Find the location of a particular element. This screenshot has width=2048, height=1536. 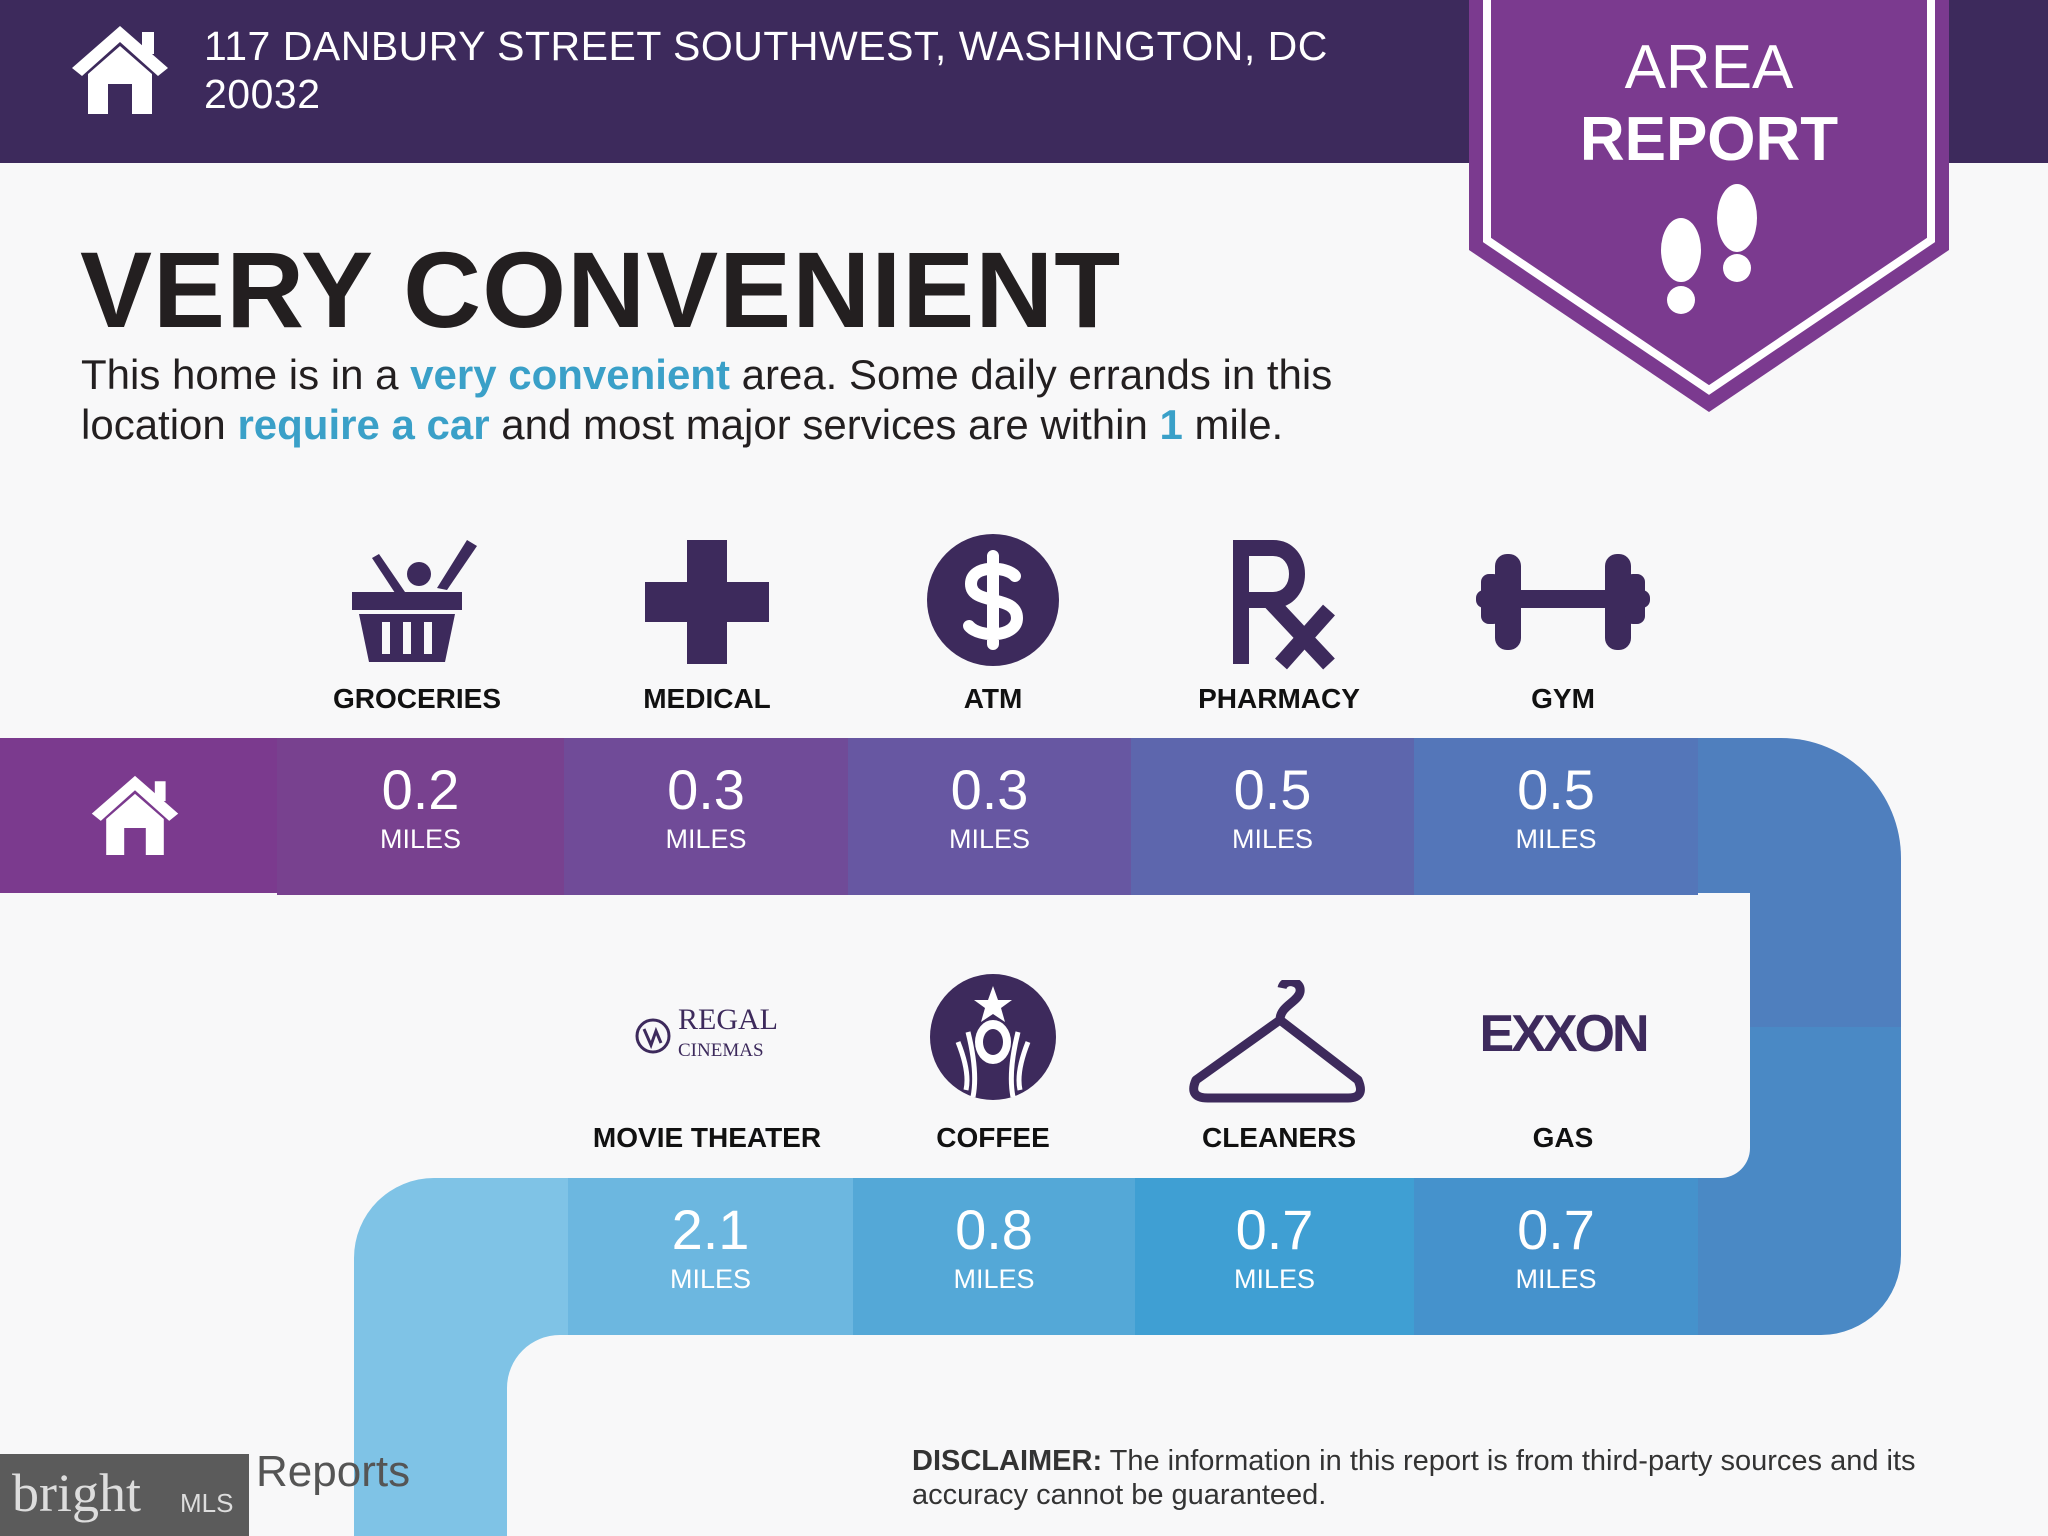

distance-value: 0.2 is located at coordinates (420, 789).